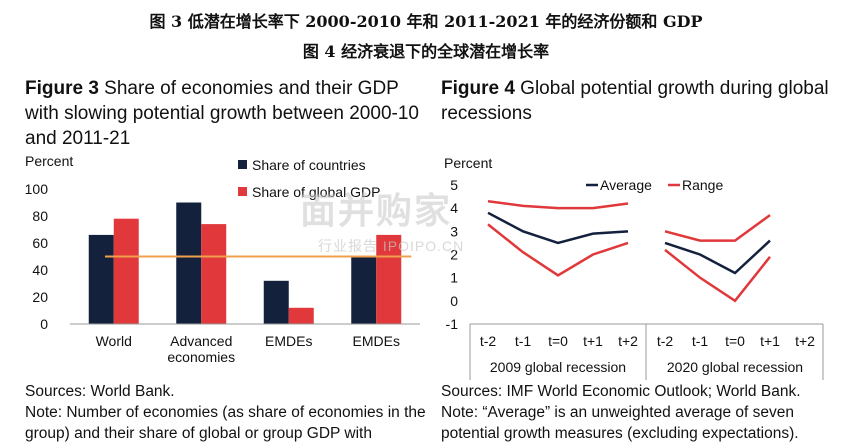 The image size is (852, 444). I want to click on header-line-2: 图 4 经济衰退下的全球潜在增长率, so click(426, 51).